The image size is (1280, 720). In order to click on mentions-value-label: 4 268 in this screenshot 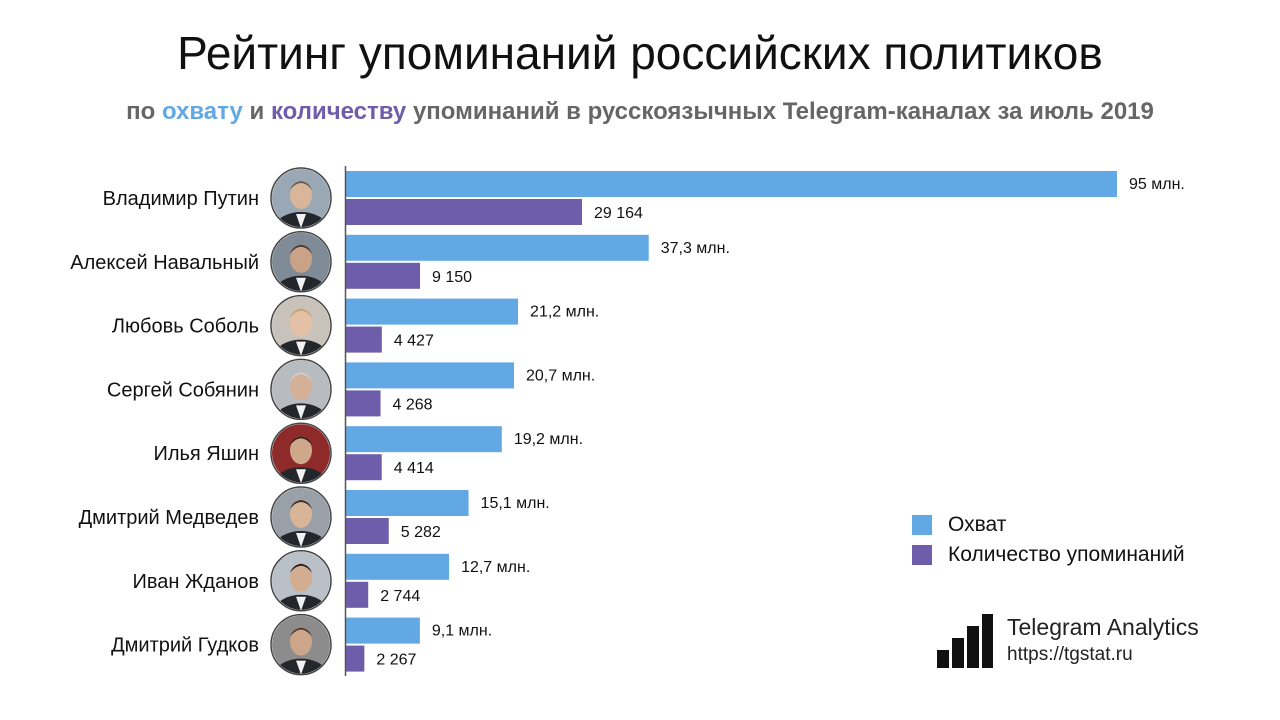, I will do `click(413, 404)`.